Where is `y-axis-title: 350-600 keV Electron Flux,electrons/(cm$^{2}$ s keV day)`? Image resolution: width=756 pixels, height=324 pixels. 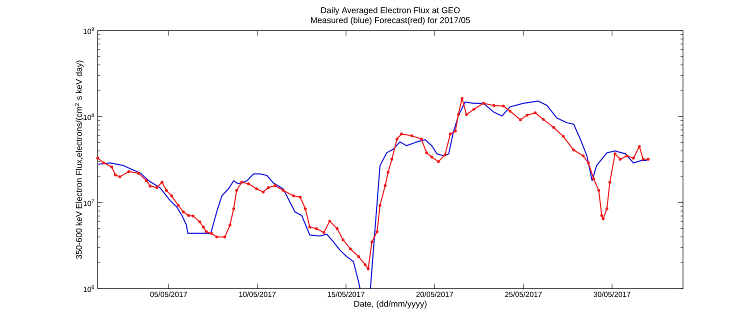
y-axis-title: 350-600 keV Electron Flux,electrons/(cm$^{2}$ s keV day) is located at coordinates (79, 159).